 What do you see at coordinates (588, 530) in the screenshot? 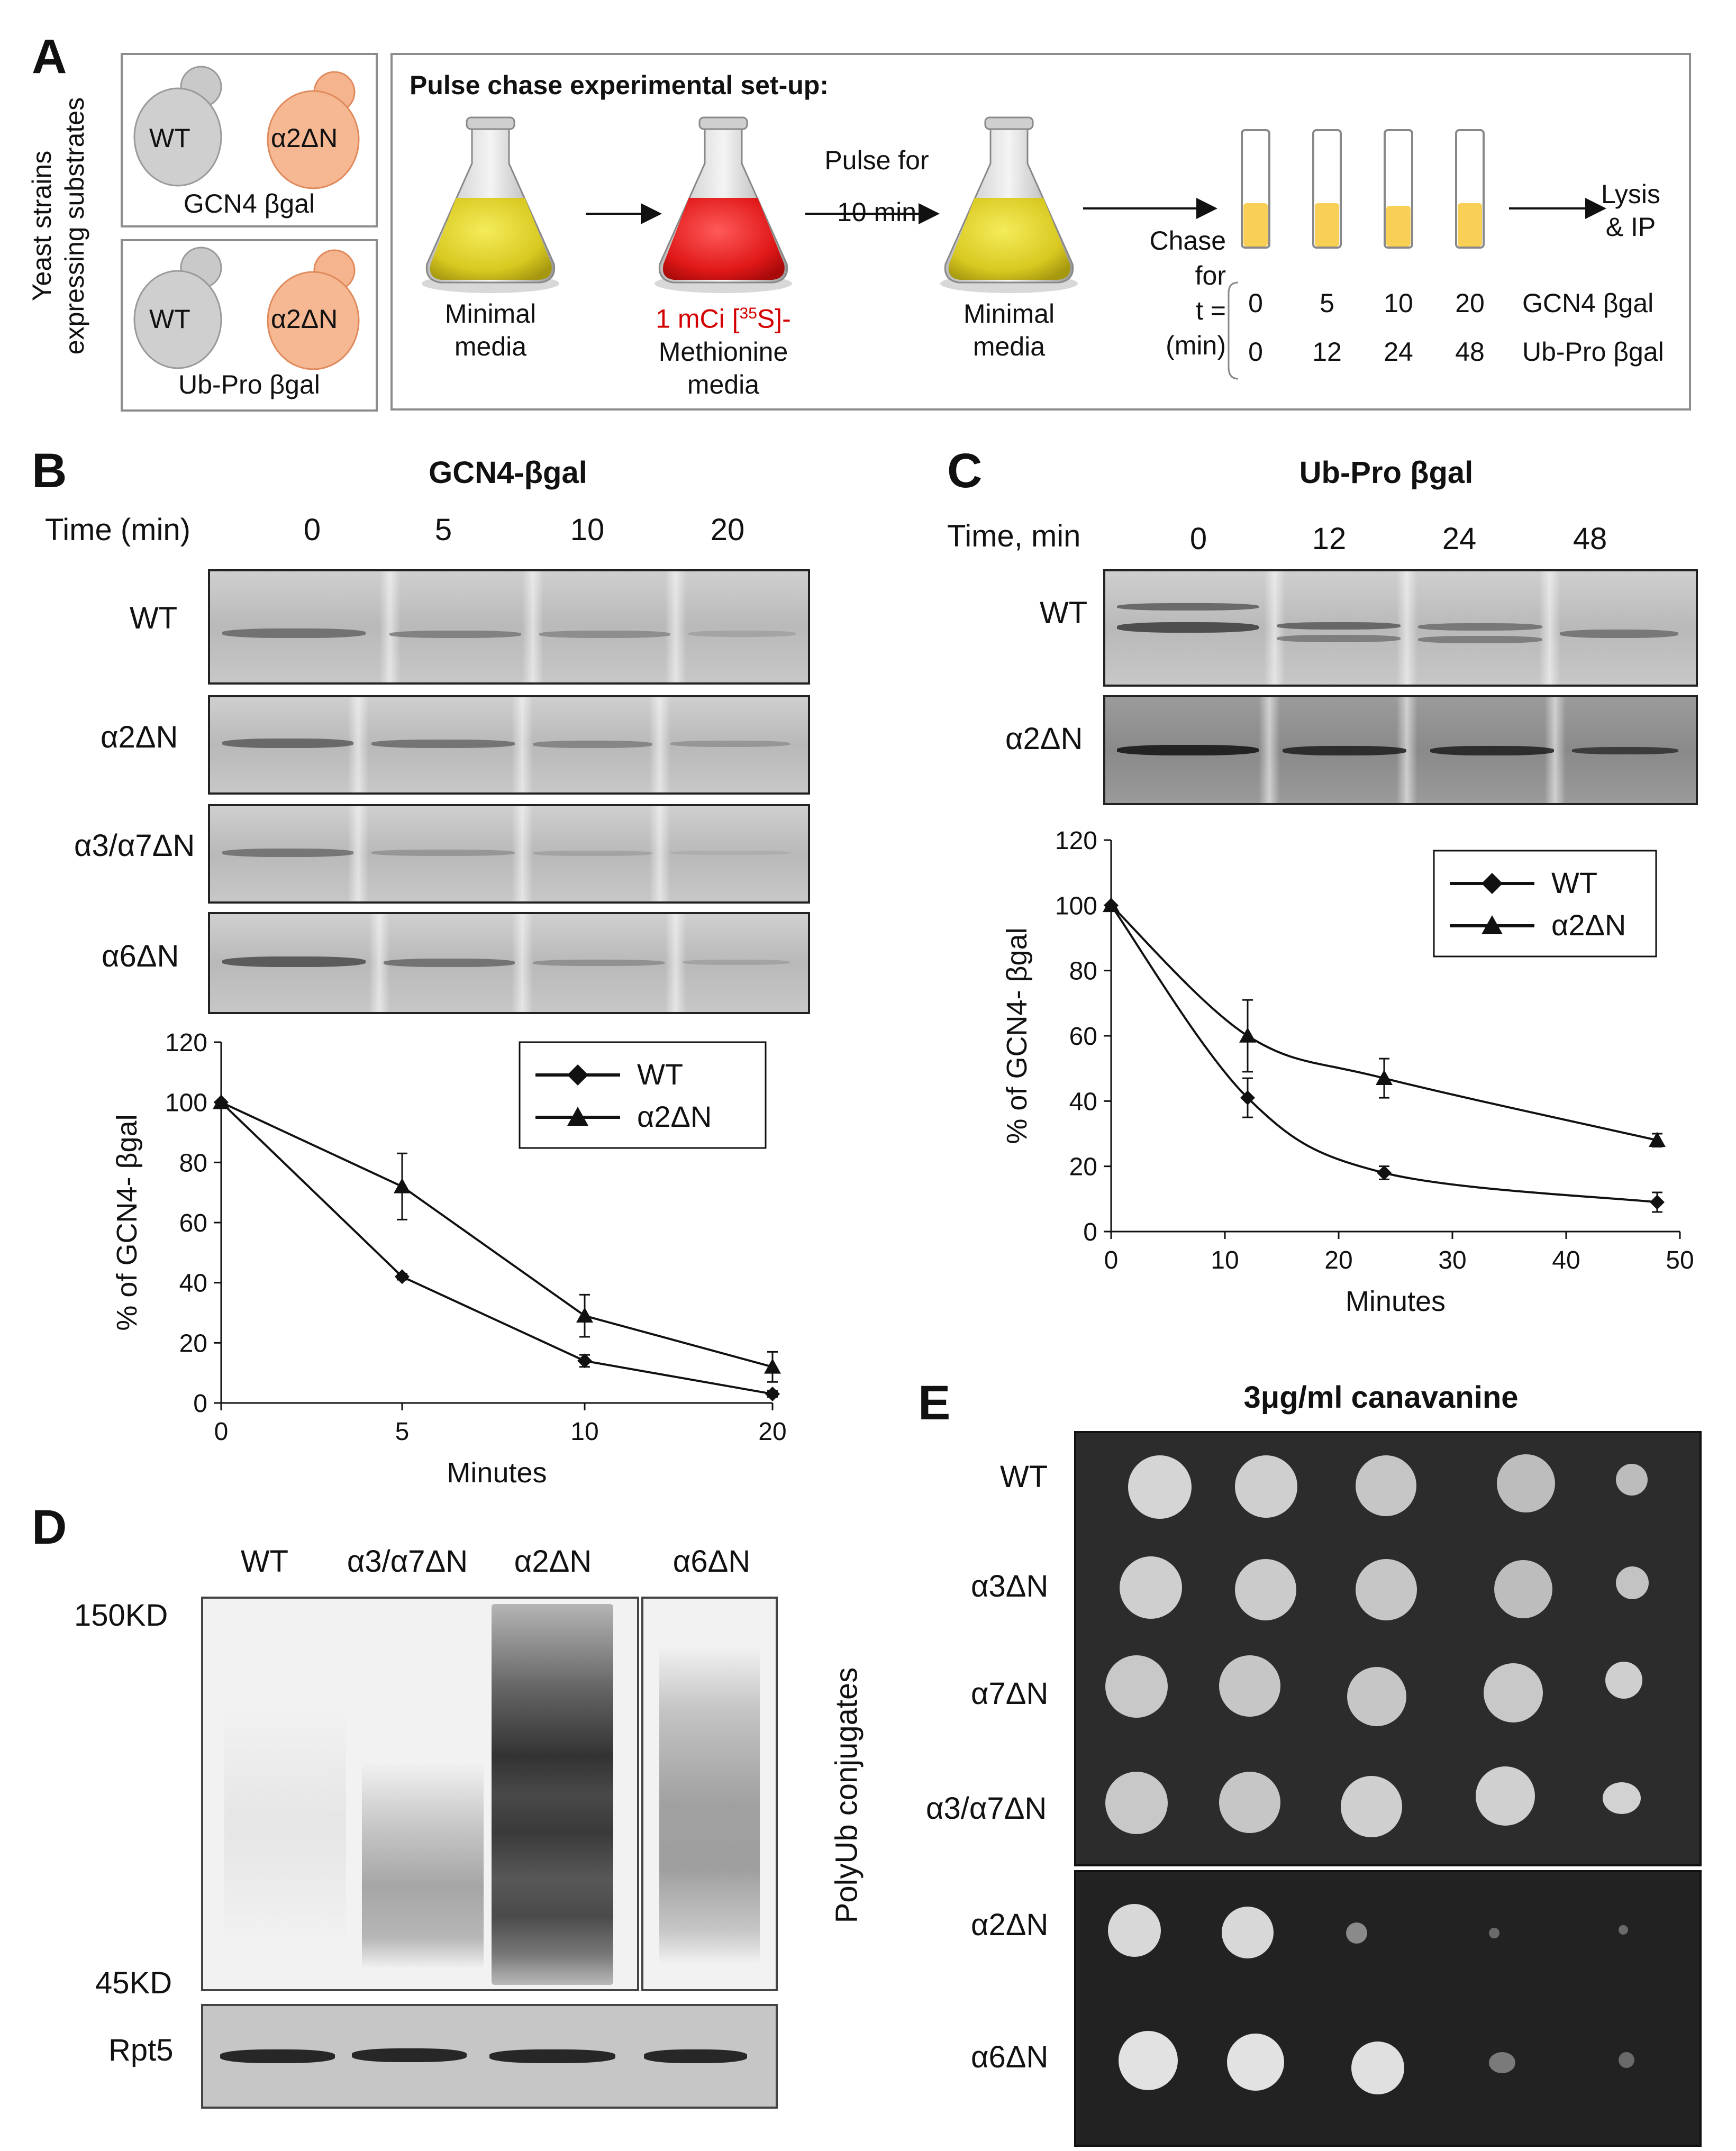
I see `time-tick: 10` at bounding box center [588, 530].